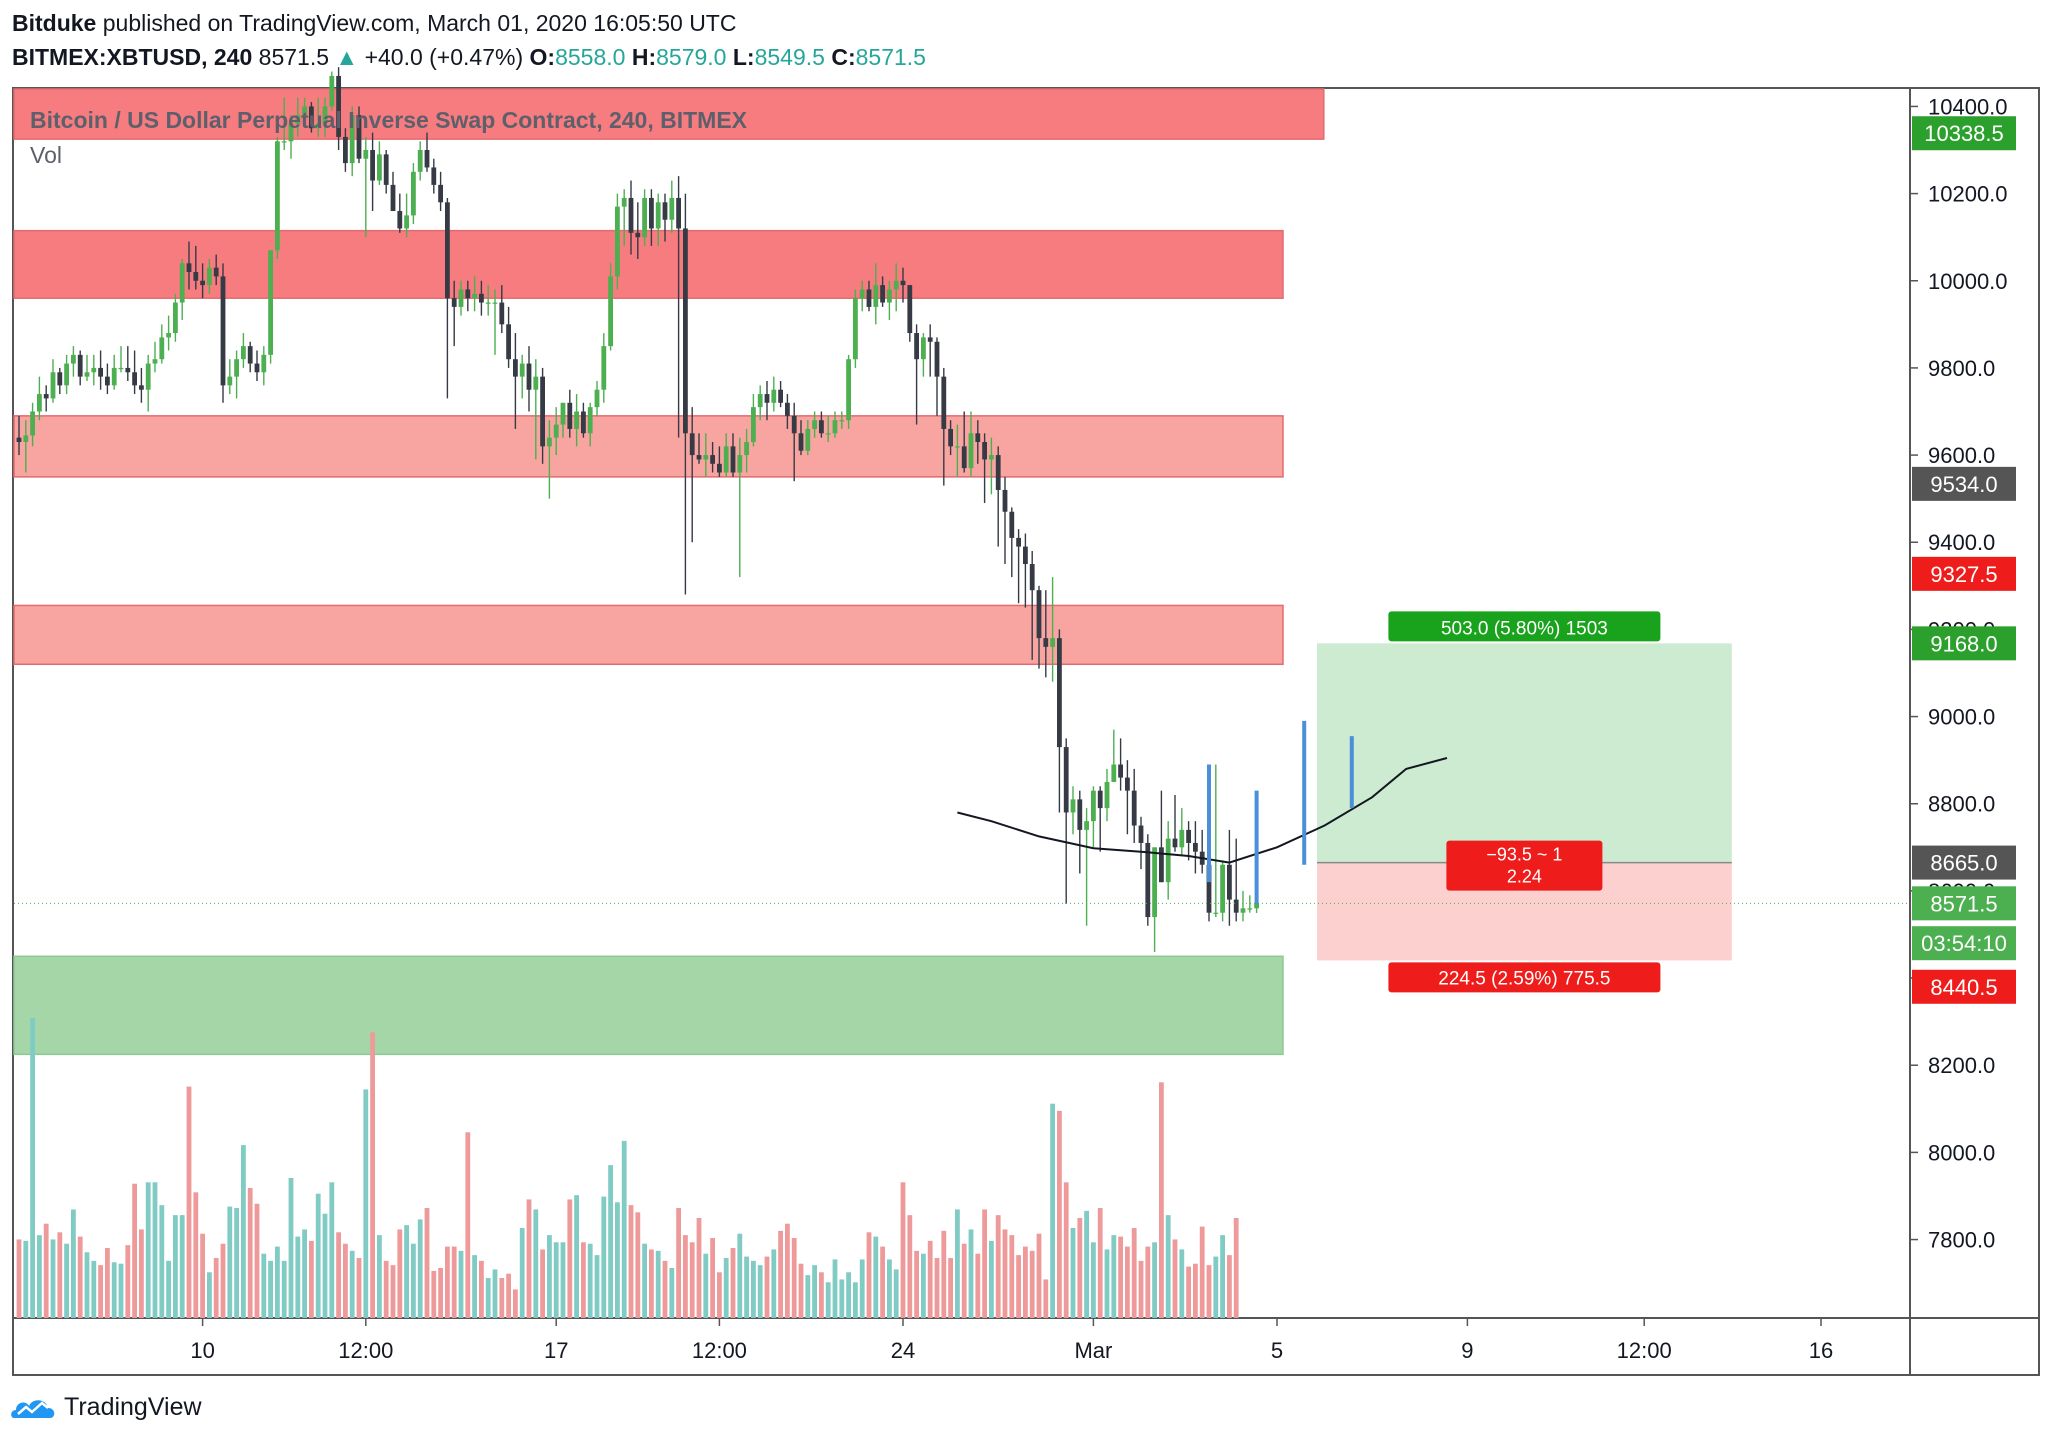  What do you see at coordinates (1961, 804) in the screenshot?
I see `y-tick-label: 8800.0` at bounding box center [1961, 804].